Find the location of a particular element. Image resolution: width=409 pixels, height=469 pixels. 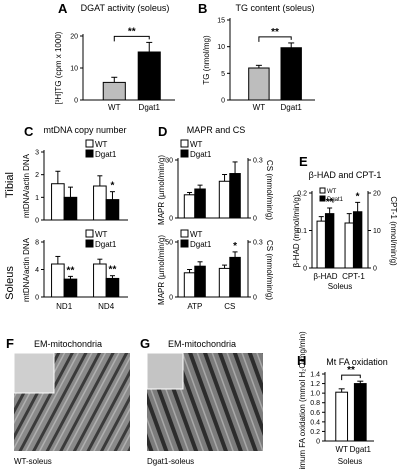

chart-title-h: Mt FA oxidation is located at coordinates (357, 362).